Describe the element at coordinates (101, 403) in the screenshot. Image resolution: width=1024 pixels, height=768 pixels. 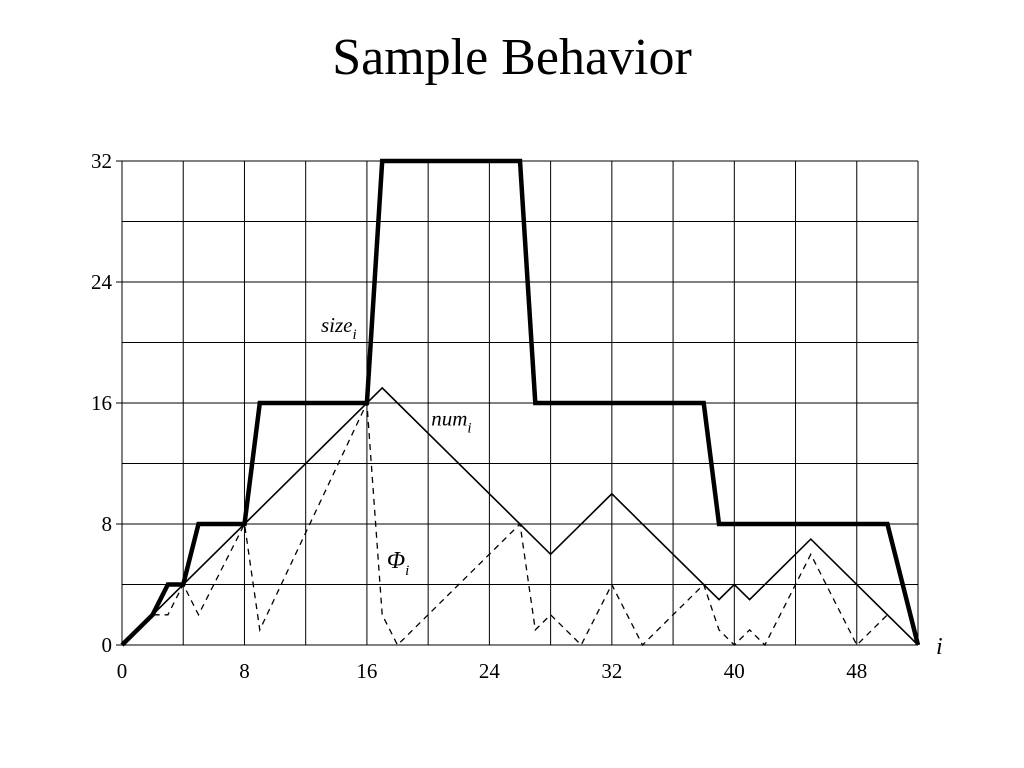
I see `y-tick-label: 16` at that location.